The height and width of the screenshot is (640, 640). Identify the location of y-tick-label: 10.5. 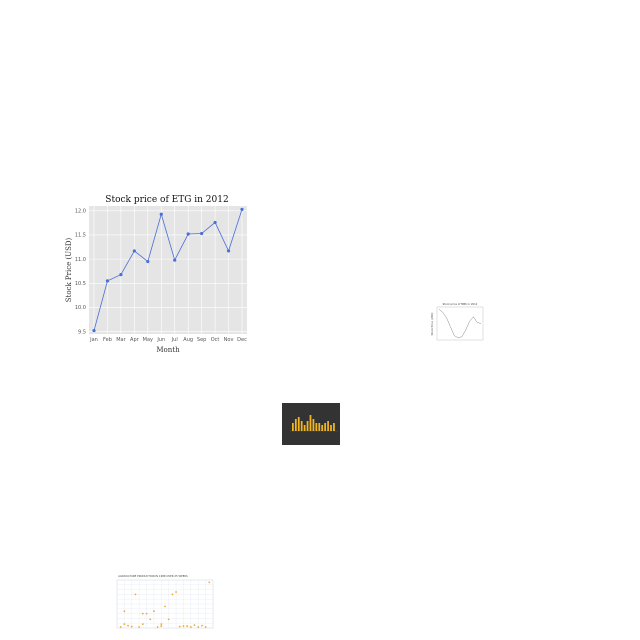
(80, 284).